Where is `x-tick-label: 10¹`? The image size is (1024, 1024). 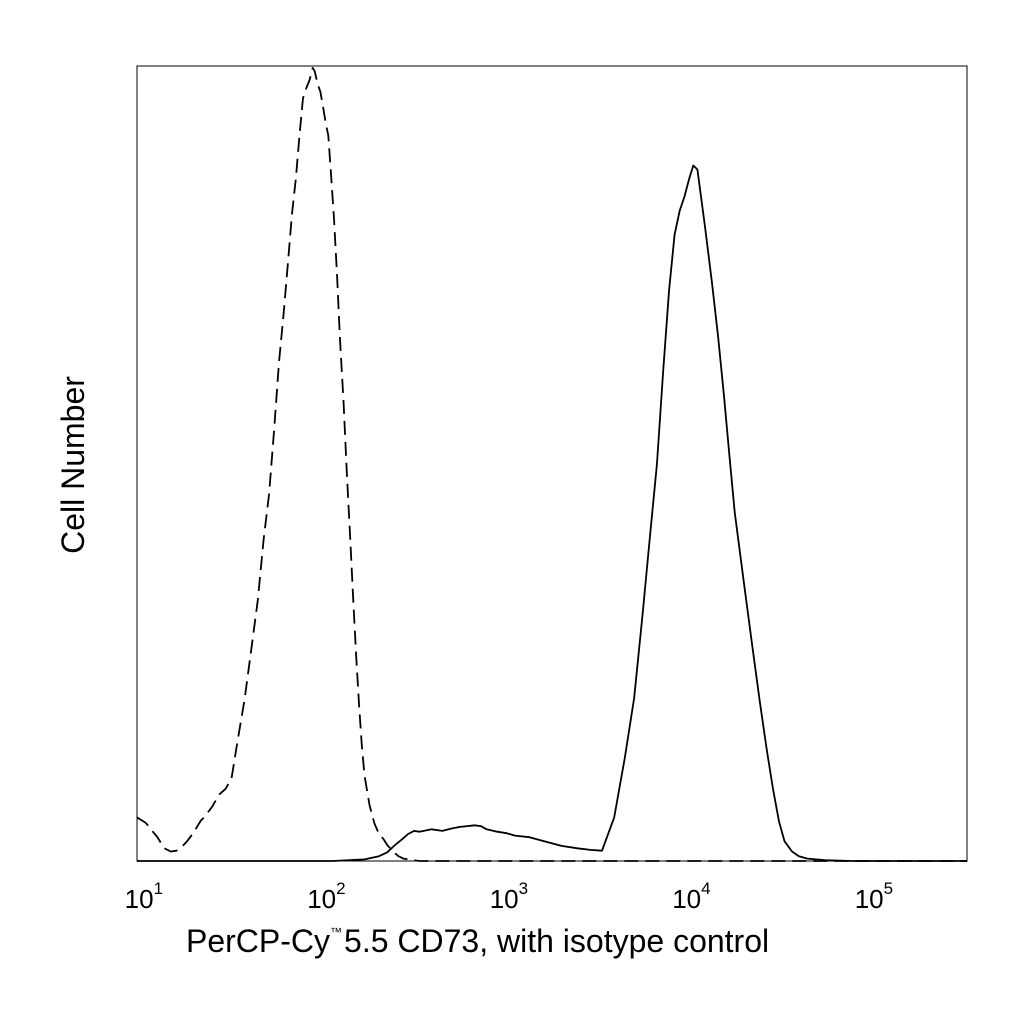 x-tick-label: 10¹ is located at coordinates (144, 896).